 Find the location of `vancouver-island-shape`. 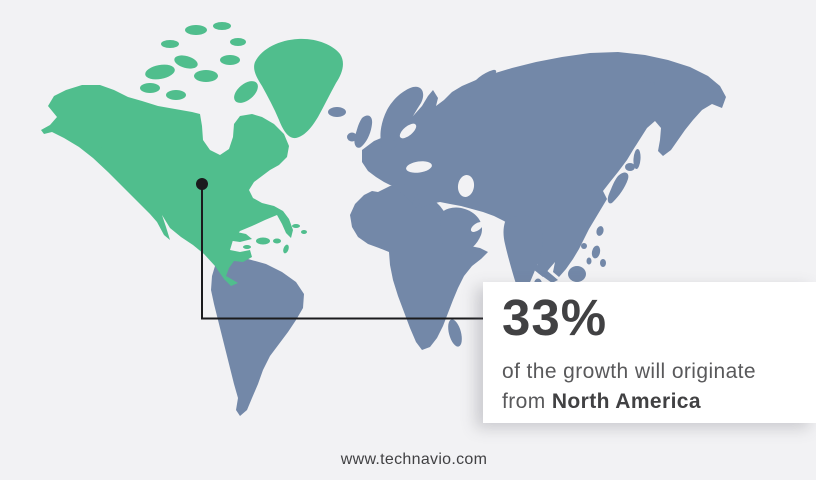

vancouver-island-shape is located at coordinates (96, 150).